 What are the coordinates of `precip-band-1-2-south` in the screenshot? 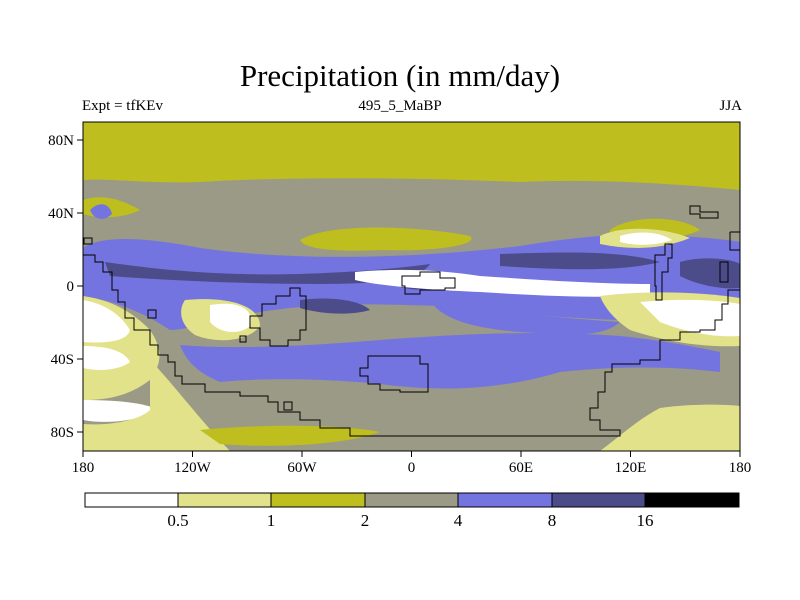 It's located at (290, 435).